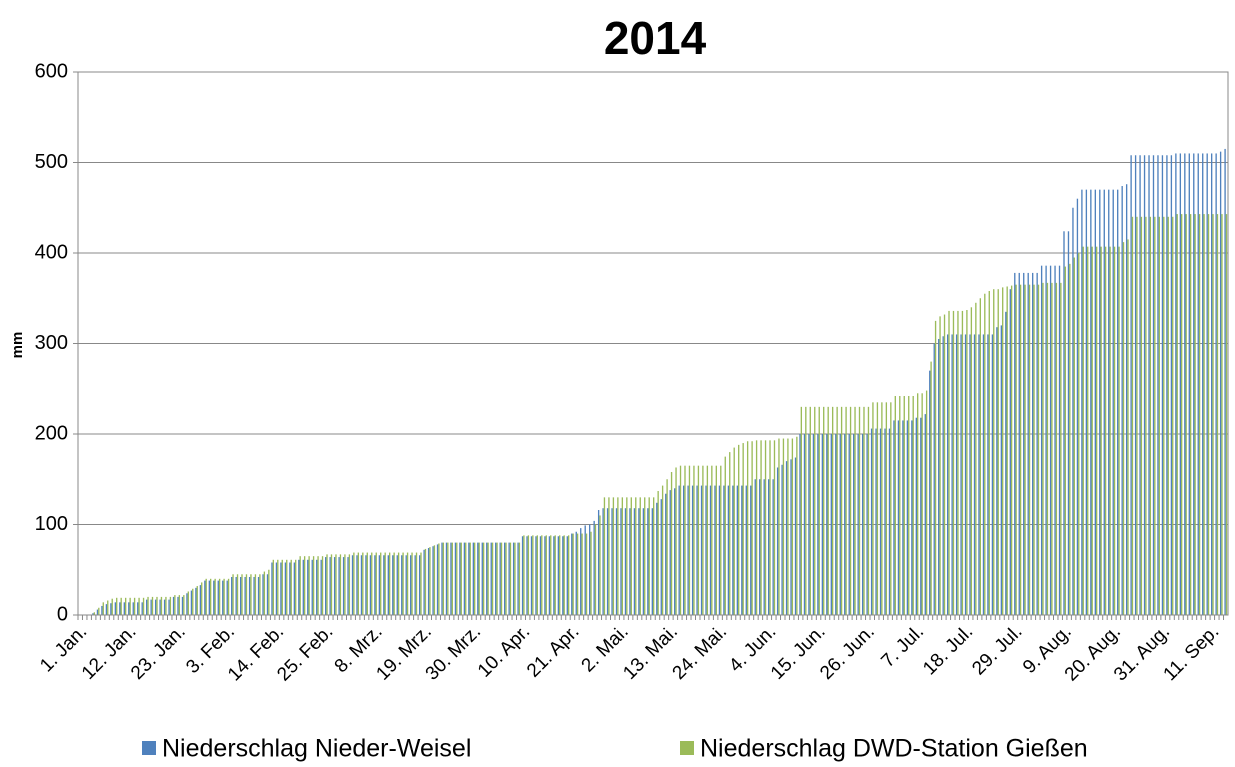  Describe the element at coordinates (650, 652) in the screenshot. I see `x-tick-label: 13. Mai.` at that location.